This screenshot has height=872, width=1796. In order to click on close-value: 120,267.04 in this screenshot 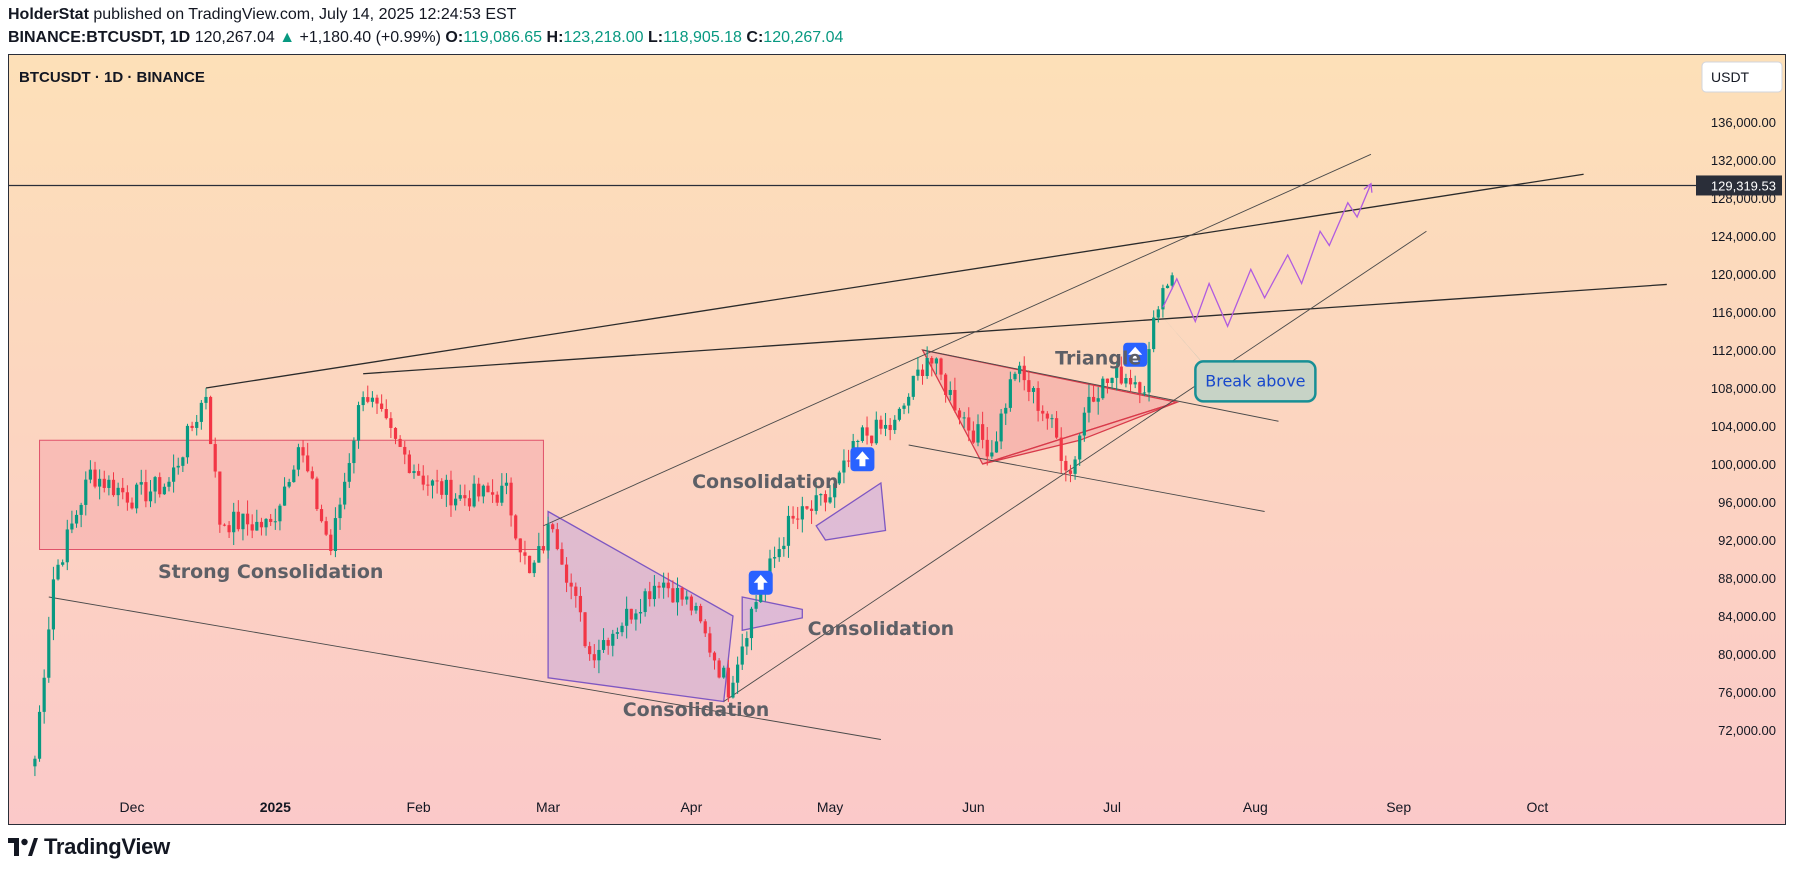, I will do `click(803, 37)`.